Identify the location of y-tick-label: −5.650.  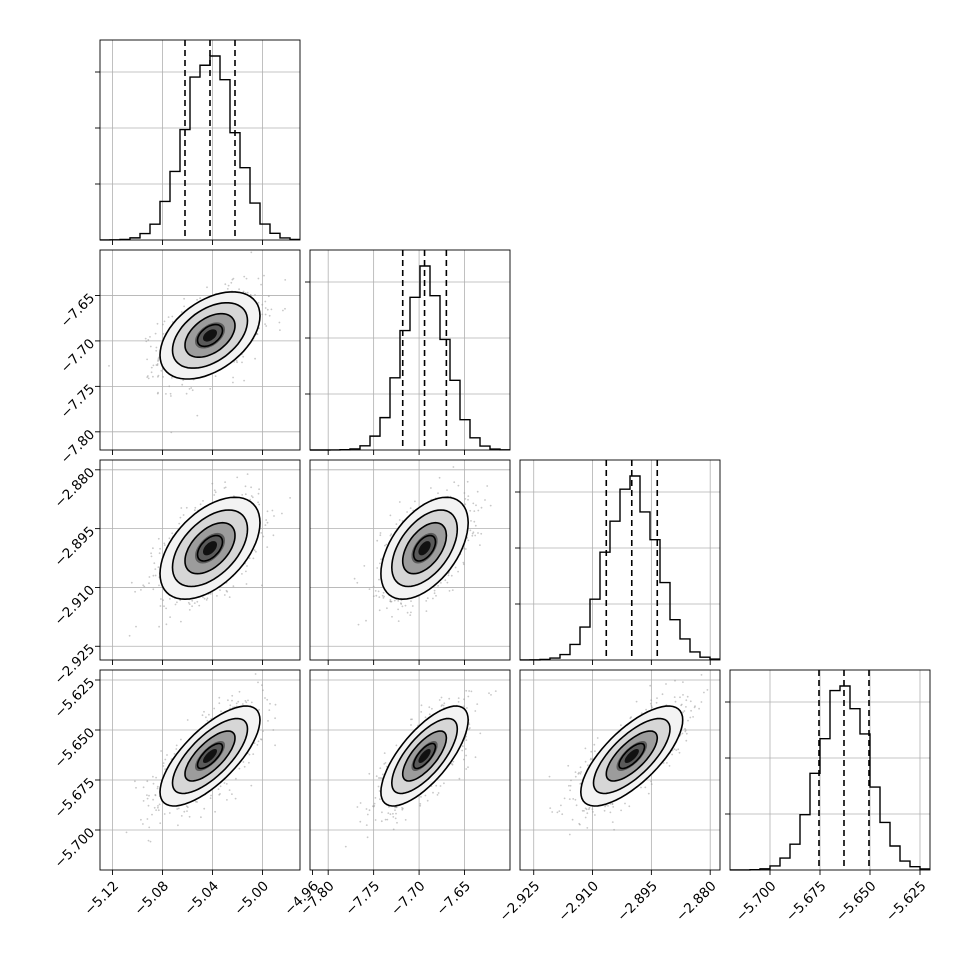
(75, 748).